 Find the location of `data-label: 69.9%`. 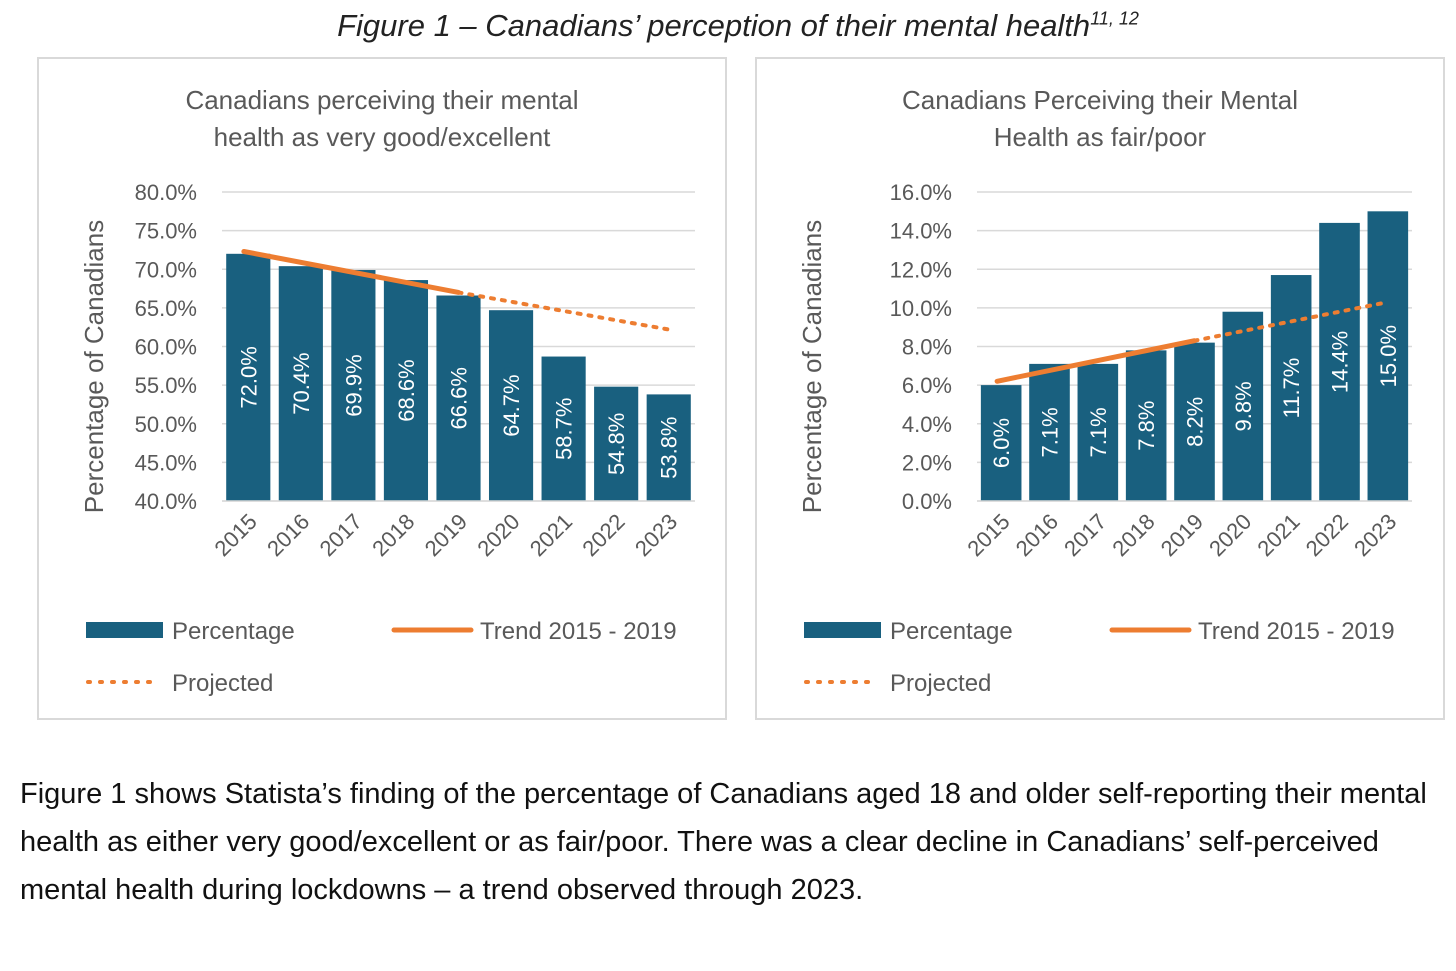

data-label: 69.9% is located at coordinates (353, 385).